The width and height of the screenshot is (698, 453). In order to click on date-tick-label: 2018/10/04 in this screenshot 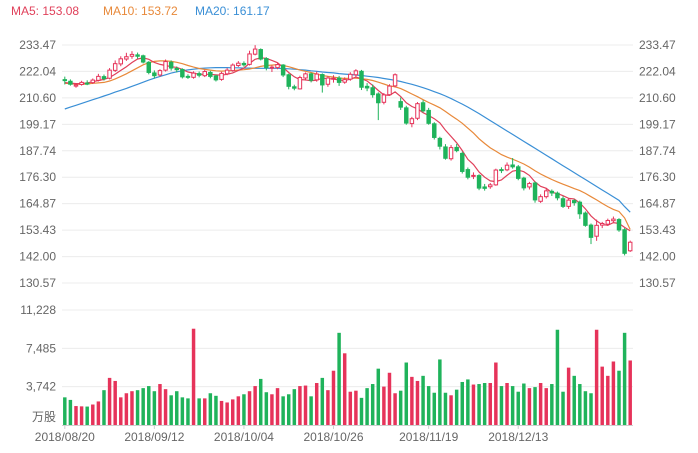, I will do `click(244, 437)`.